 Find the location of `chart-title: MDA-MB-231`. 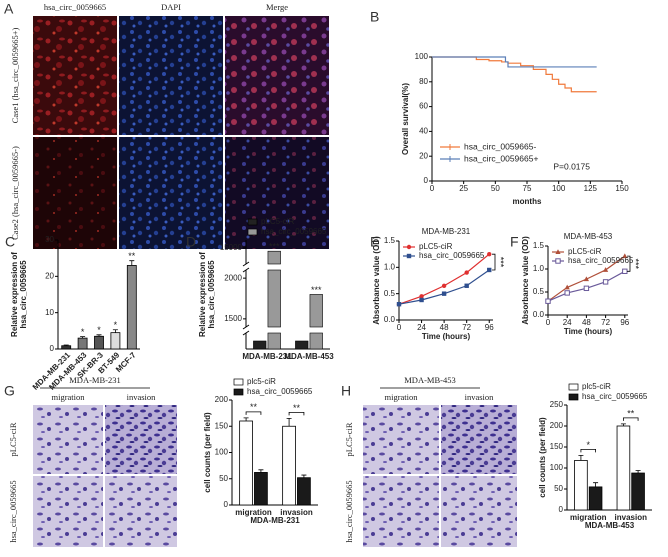

chart-title: MDA-MB-231 is located at coordinates (446, 231).